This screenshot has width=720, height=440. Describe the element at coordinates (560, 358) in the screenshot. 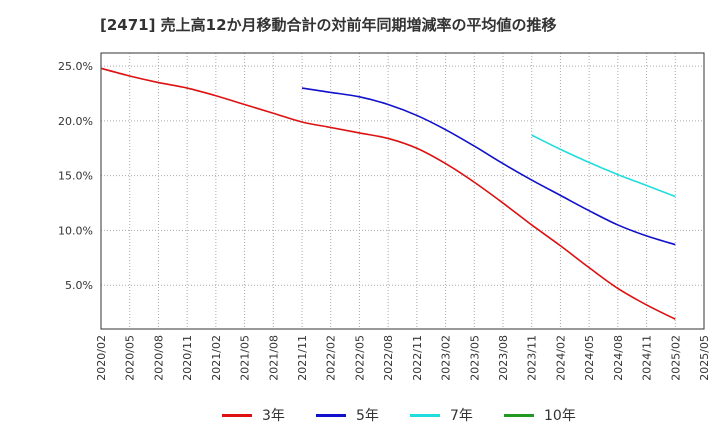

I see `x-tick-label: 2024/02` at that location.